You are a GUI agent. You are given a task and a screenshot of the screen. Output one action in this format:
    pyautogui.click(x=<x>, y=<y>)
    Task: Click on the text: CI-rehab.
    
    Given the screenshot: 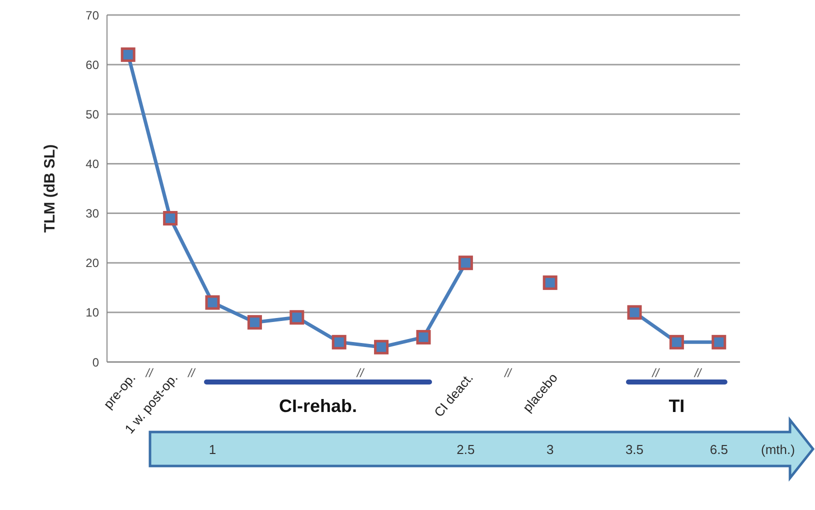 What is the action you would take?
    pyautogui.click(x=318, y=406)
    